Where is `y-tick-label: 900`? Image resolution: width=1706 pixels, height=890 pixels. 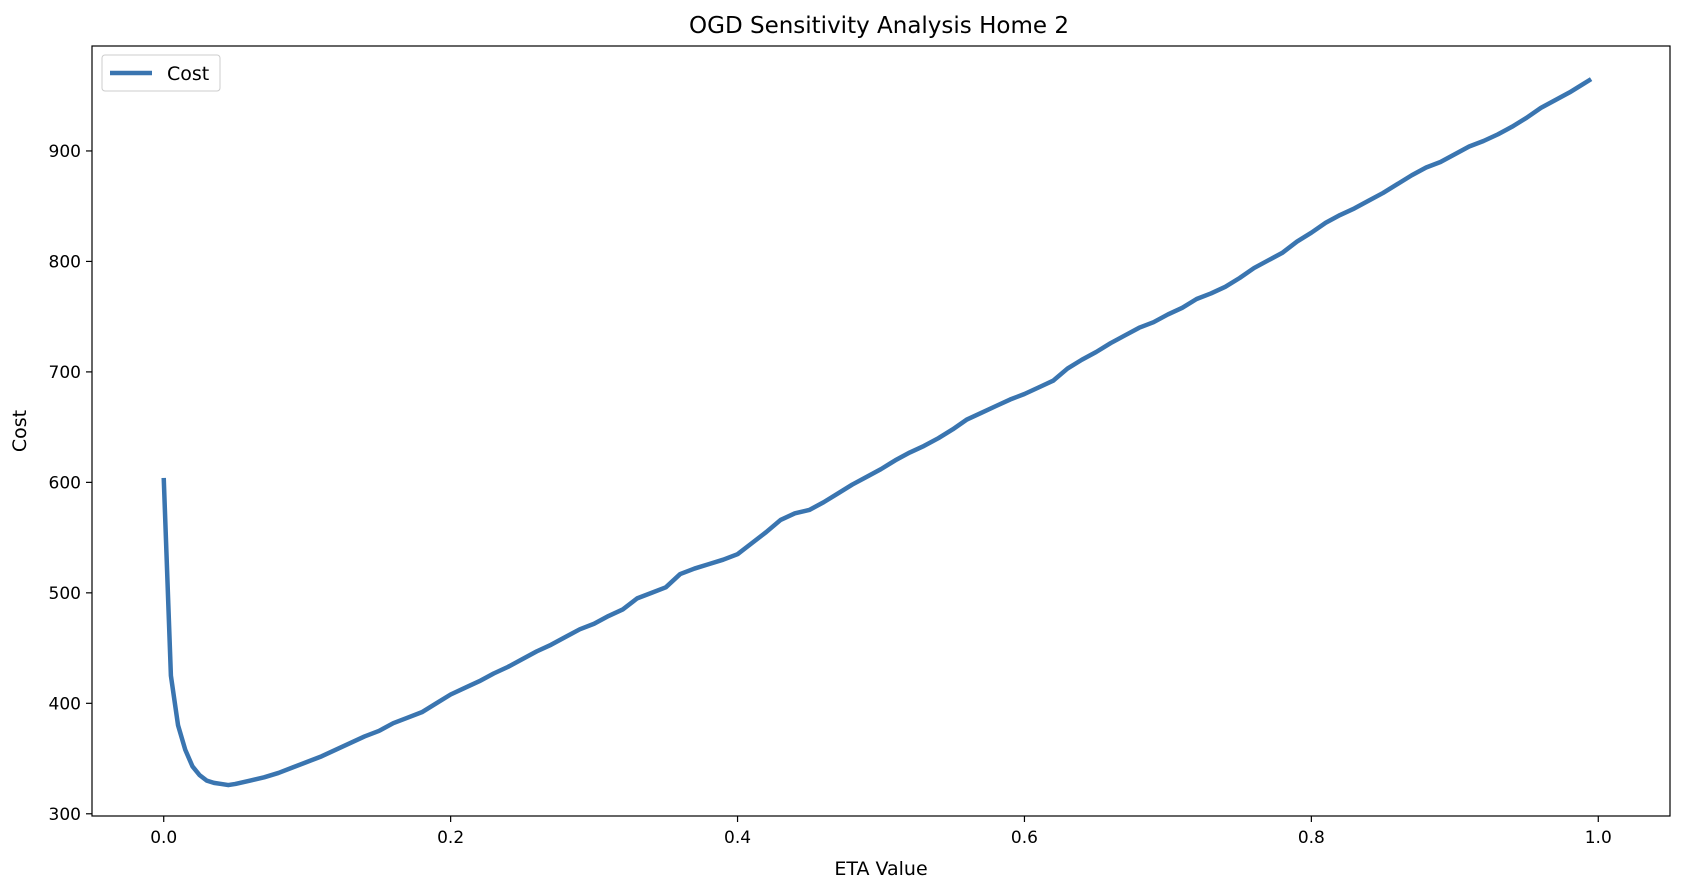
y-tick-label: 900 is located at coordinates (65, 152).